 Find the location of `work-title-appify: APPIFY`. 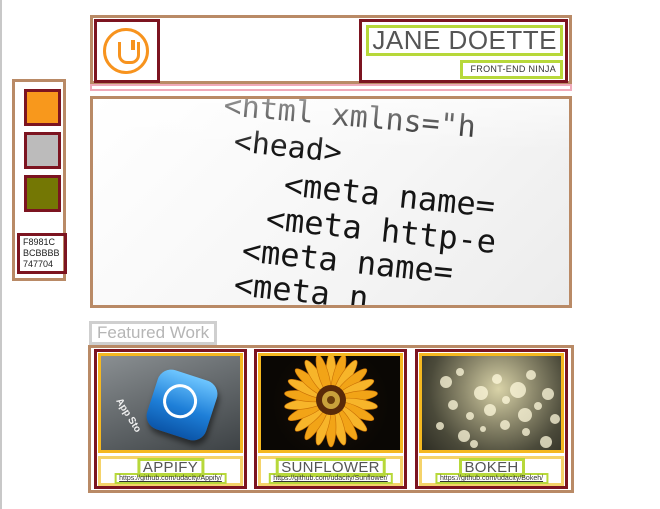

work-title-appify: APPIFY is located at coordinates (170, 467).